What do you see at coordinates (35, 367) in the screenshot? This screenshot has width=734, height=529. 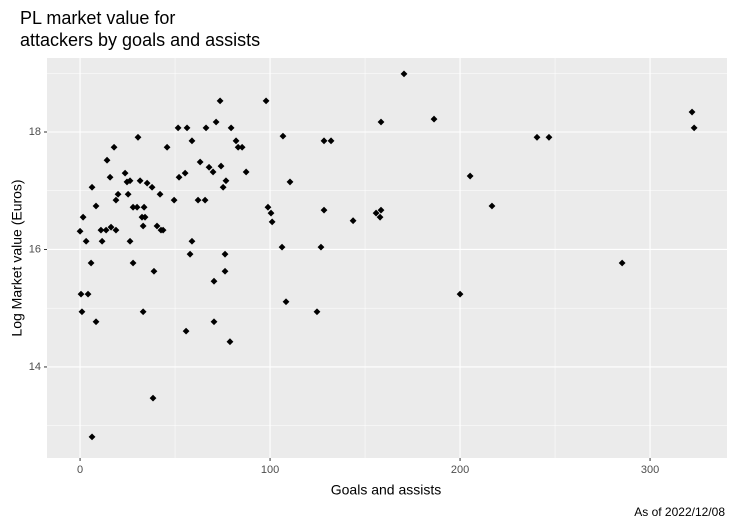 I see `y-tick-label: 14` at bounding box center [35, 367].